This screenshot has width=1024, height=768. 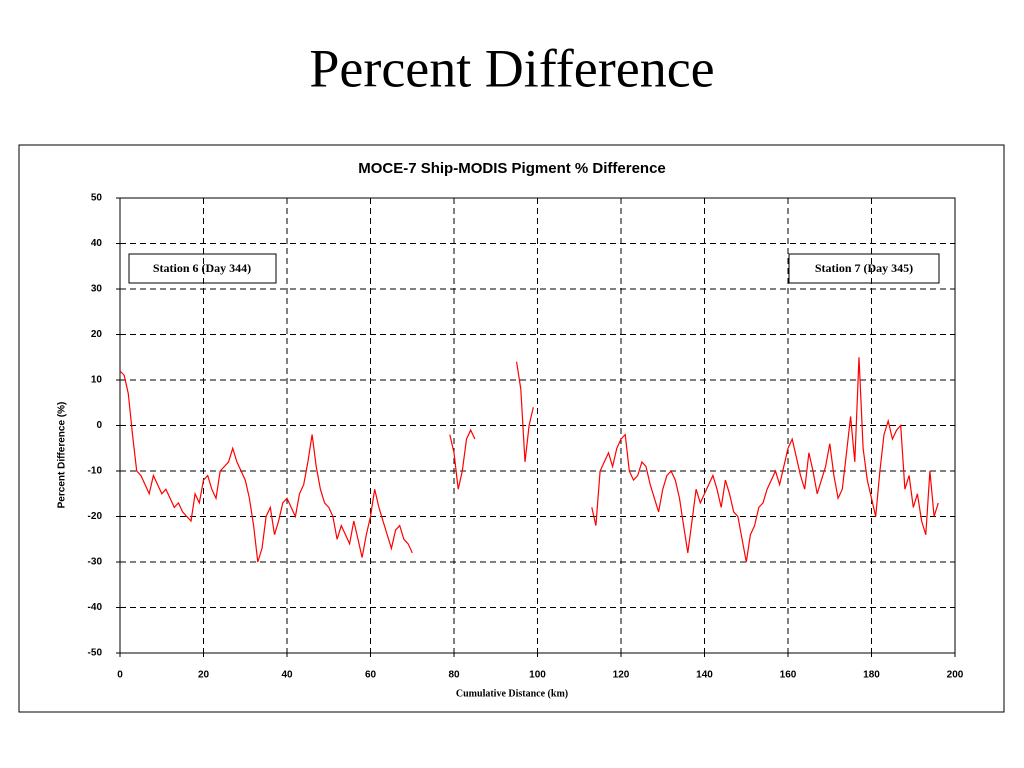 I want to click on x-tick-label: 160, so click(x=788, y=675).